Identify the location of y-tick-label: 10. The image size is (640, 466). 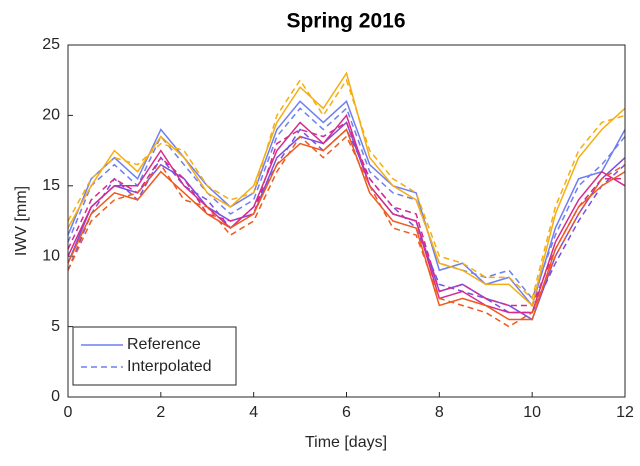
(51, 255).